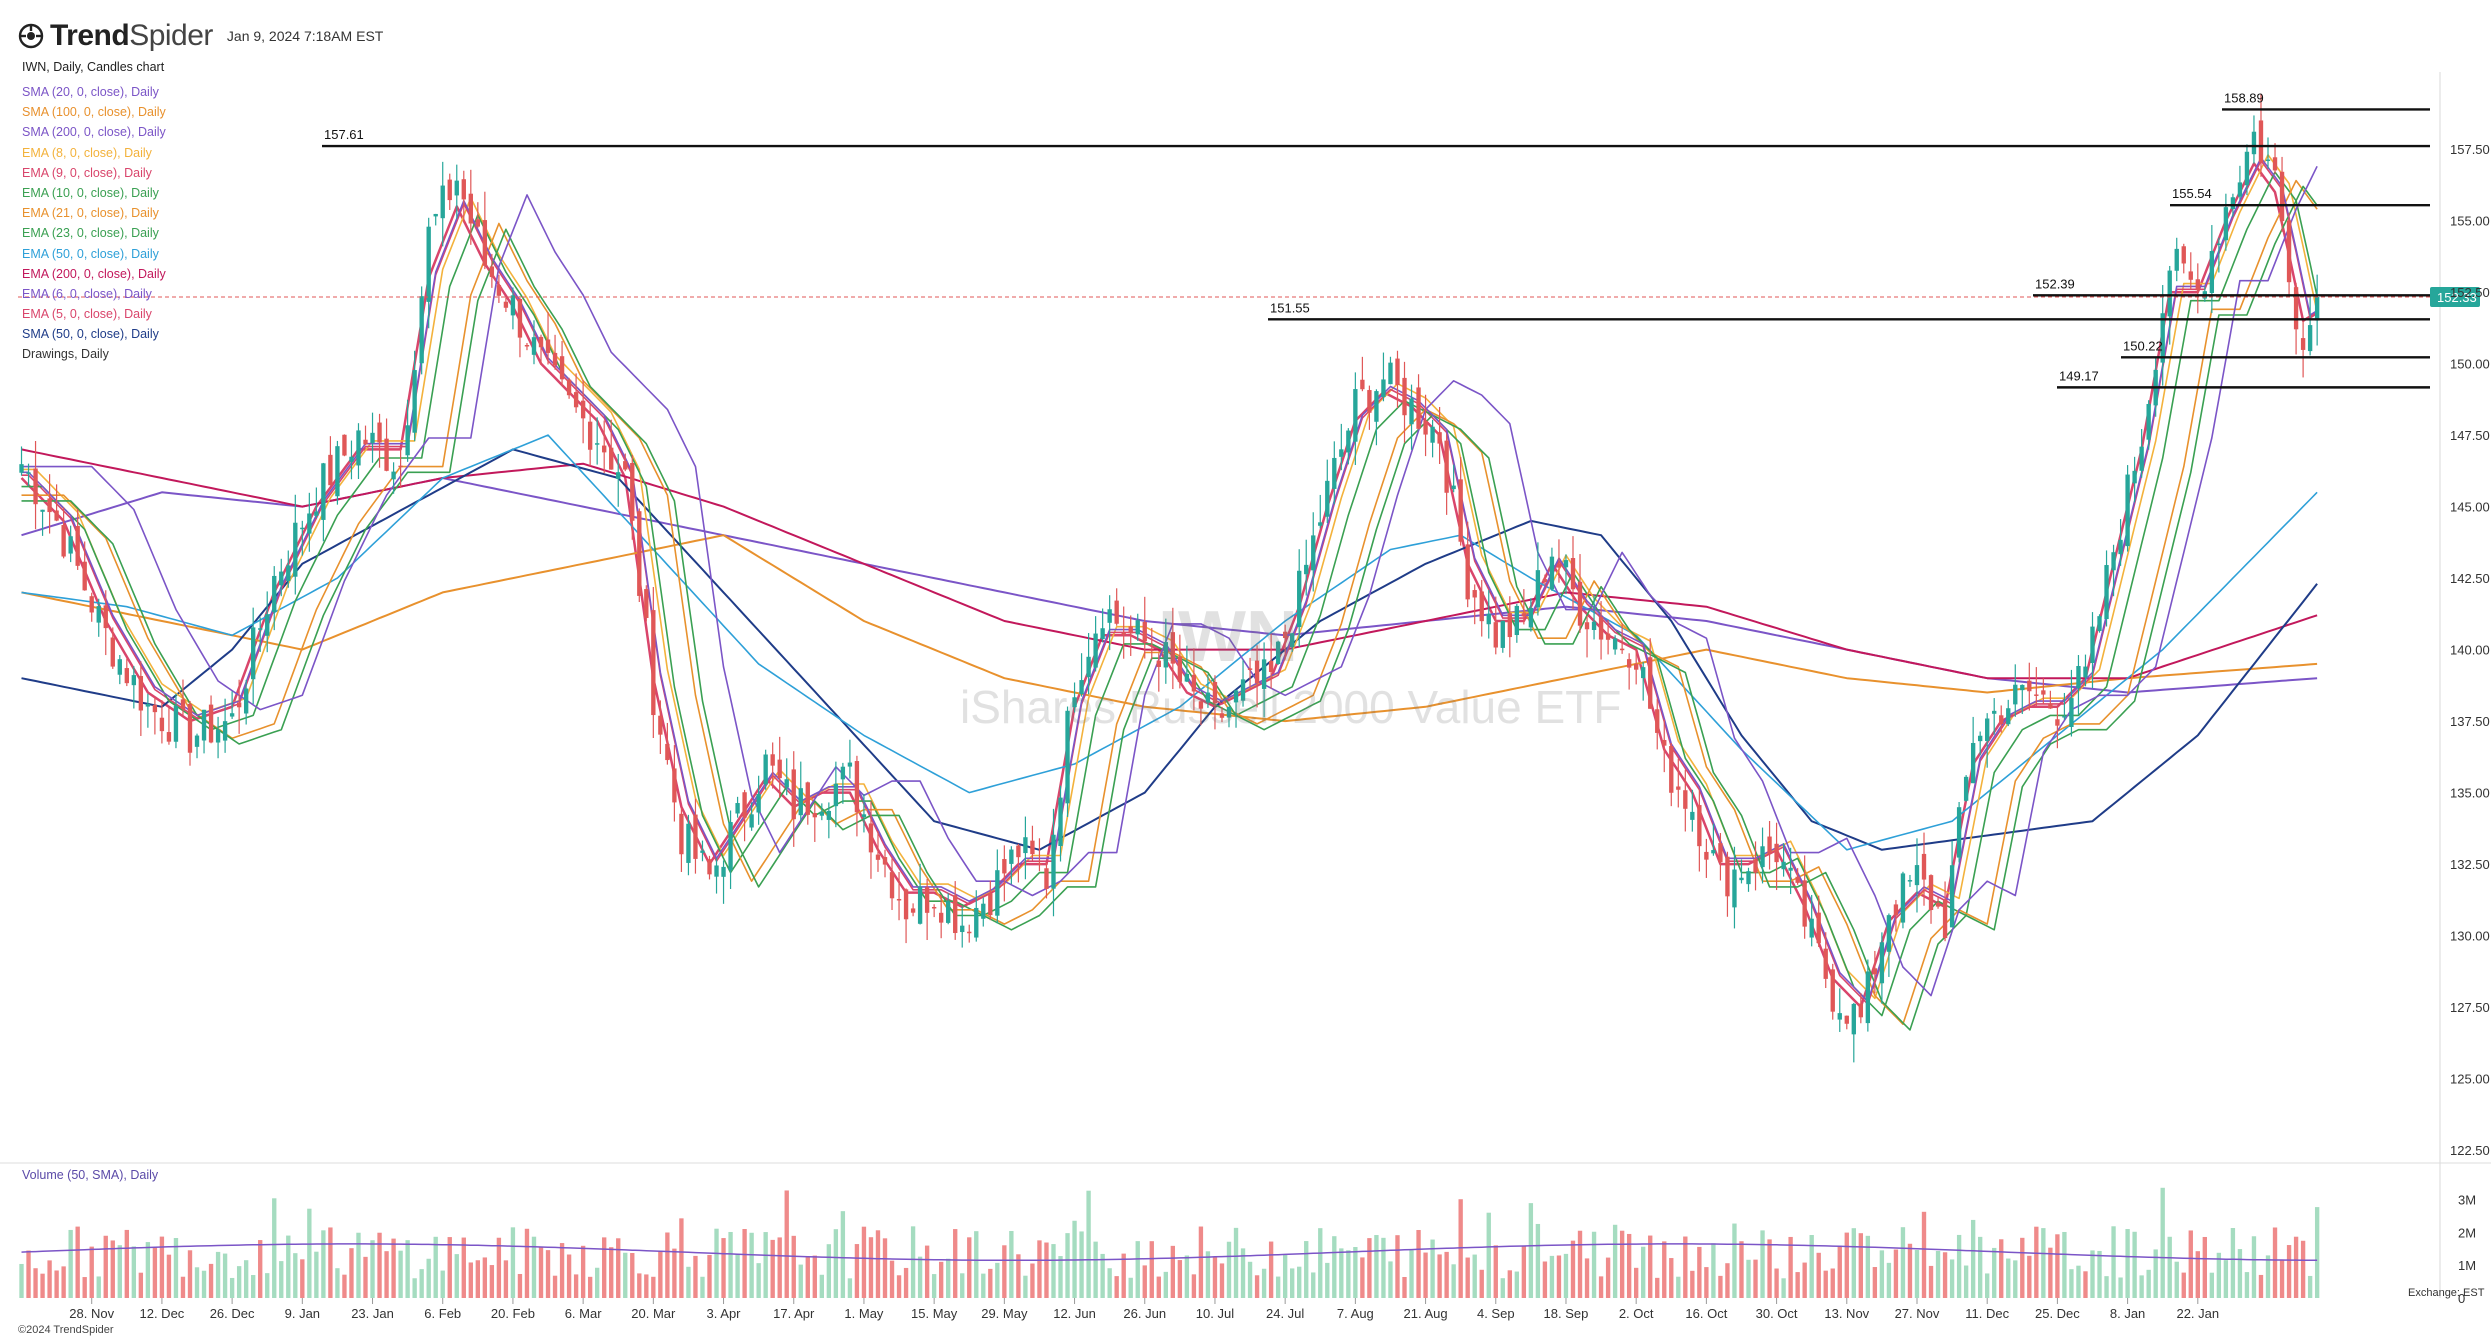 This screenshot has height=1339, width=2491. I want to click on time-tick-label: 12. Jun, so click(1074, 1313).